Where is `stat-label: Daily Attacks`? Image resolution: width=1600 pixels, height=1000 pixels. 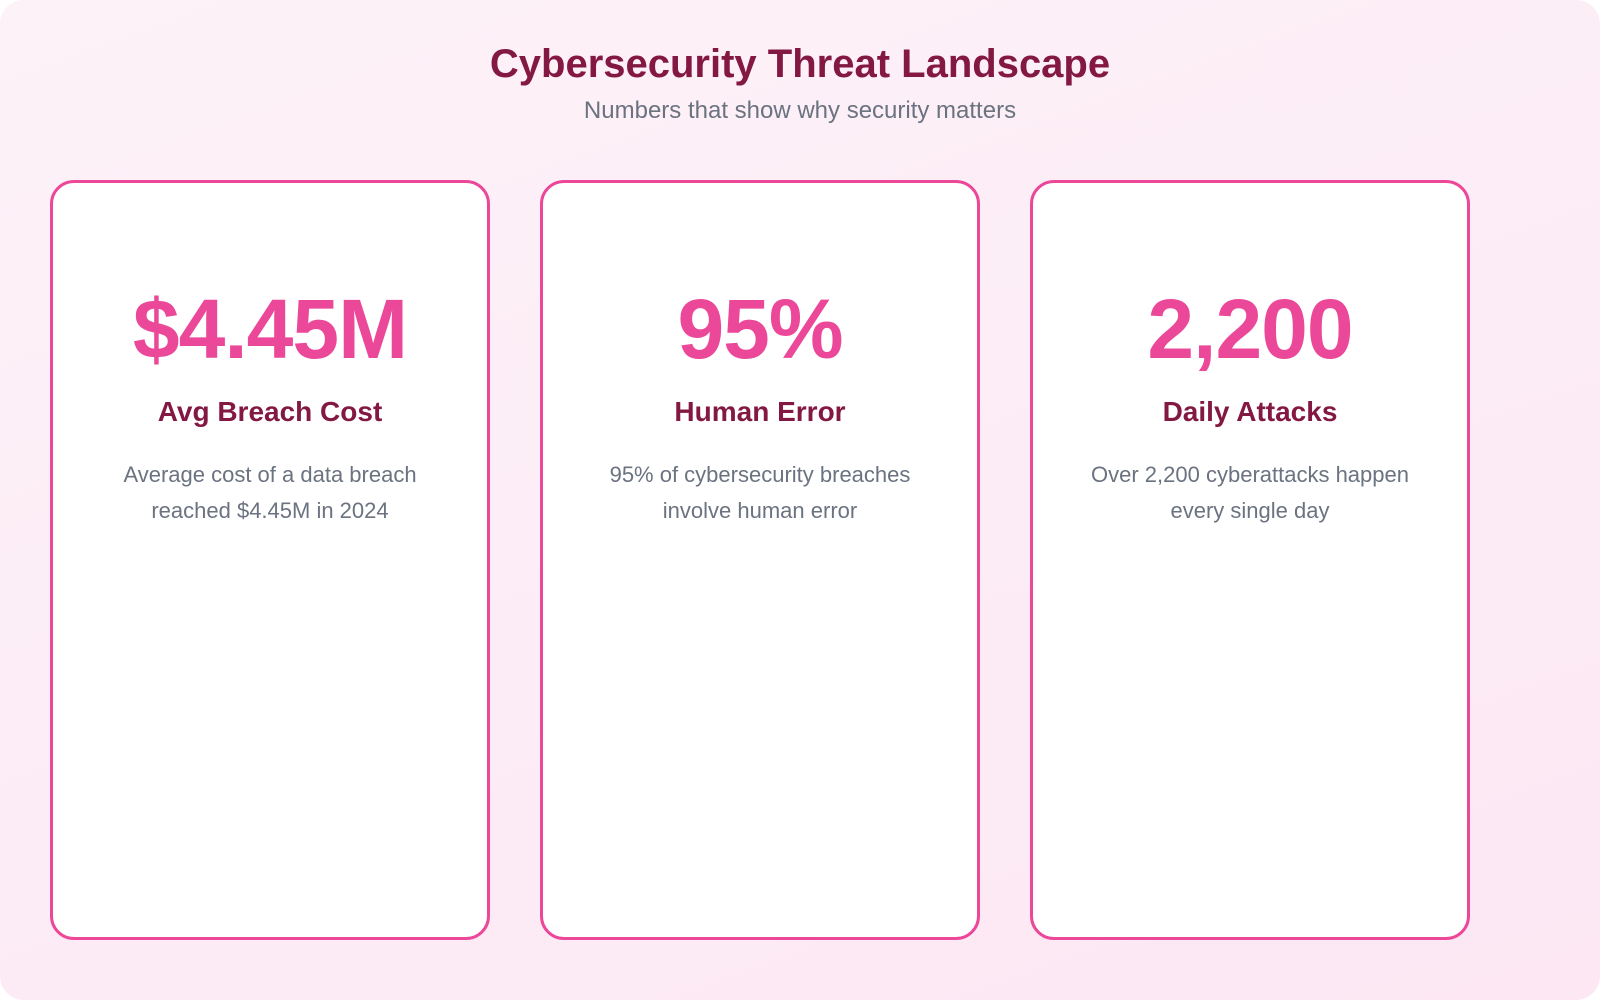 stat-label: Daily Attacks is located at coordinates (1250, 411).